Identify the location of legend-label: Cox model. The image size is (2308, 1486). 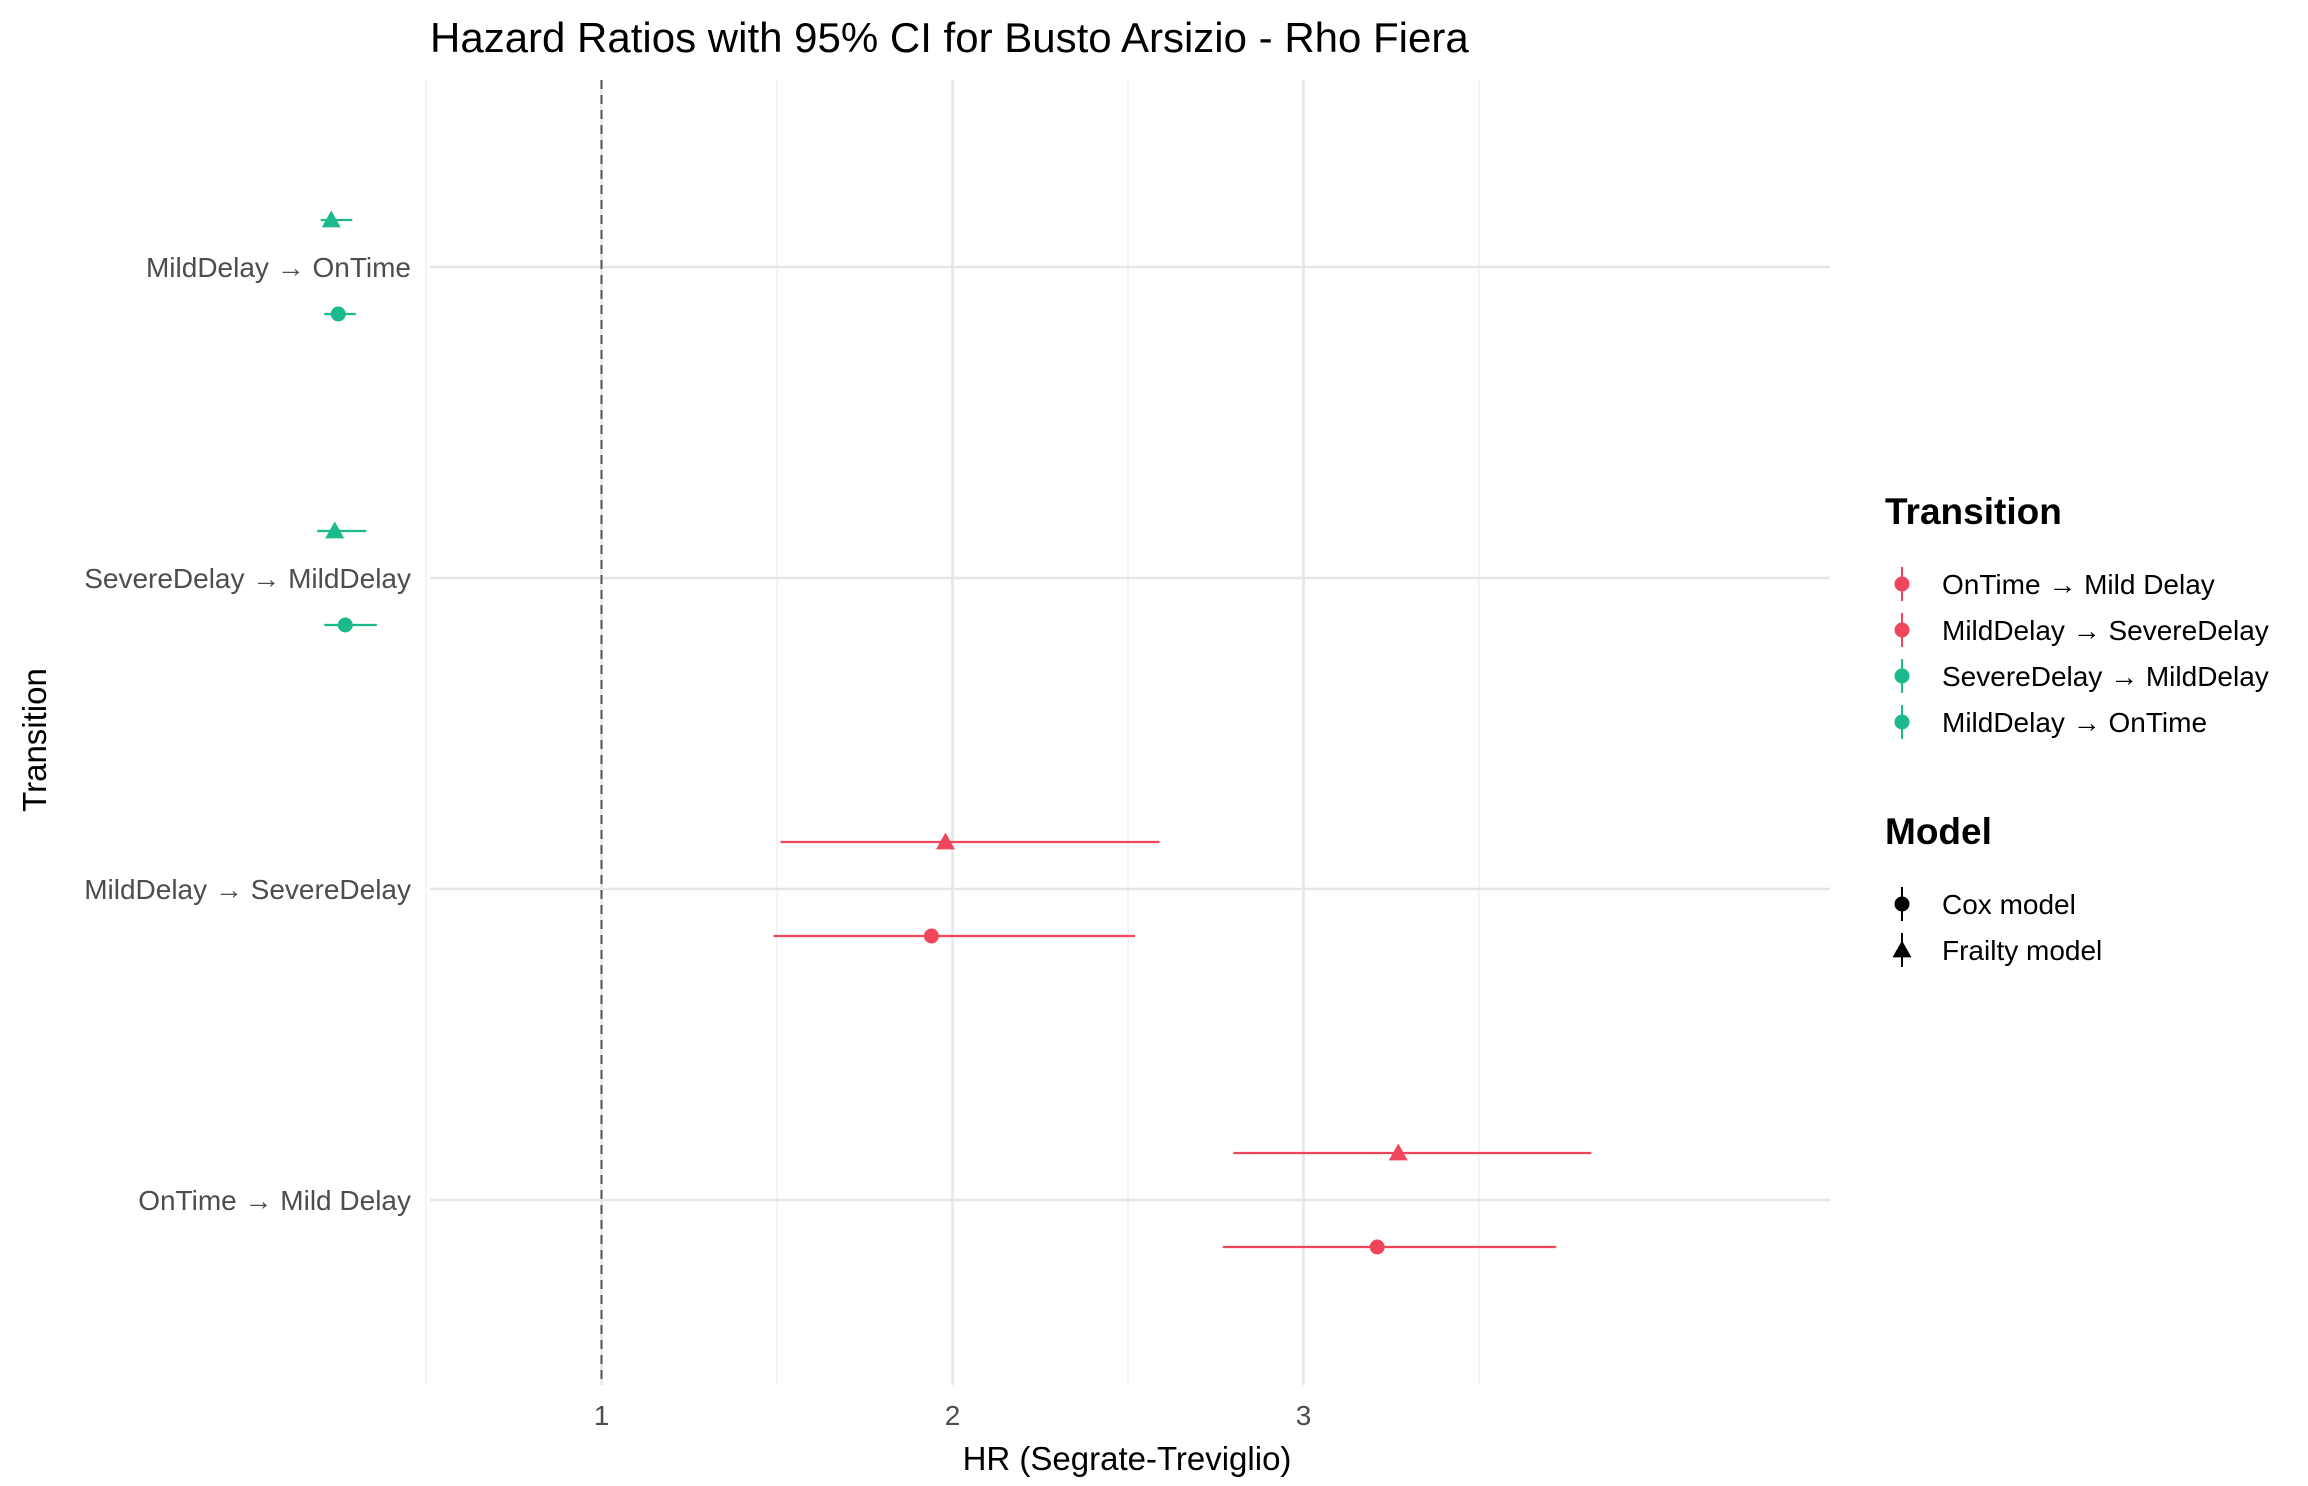
(2009, 904).